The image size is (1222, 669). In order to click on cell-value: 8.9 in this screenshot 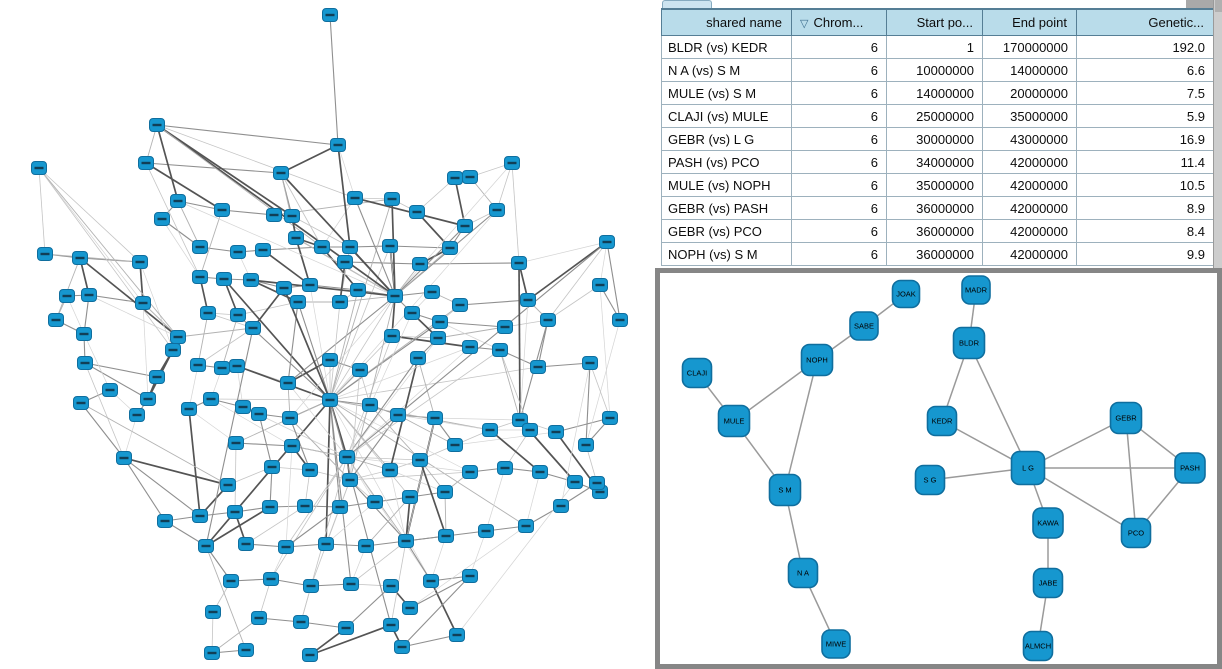, I will do `click(1145, 208)`.